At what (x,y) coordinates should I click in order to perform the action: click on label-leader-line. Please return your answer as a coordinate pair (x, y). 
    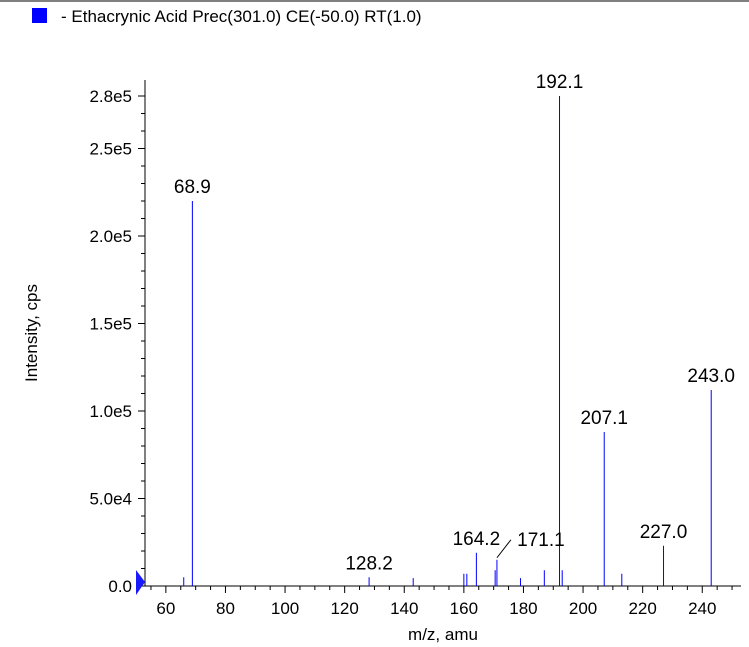
    Looking at the image, I should click on (504, 549).